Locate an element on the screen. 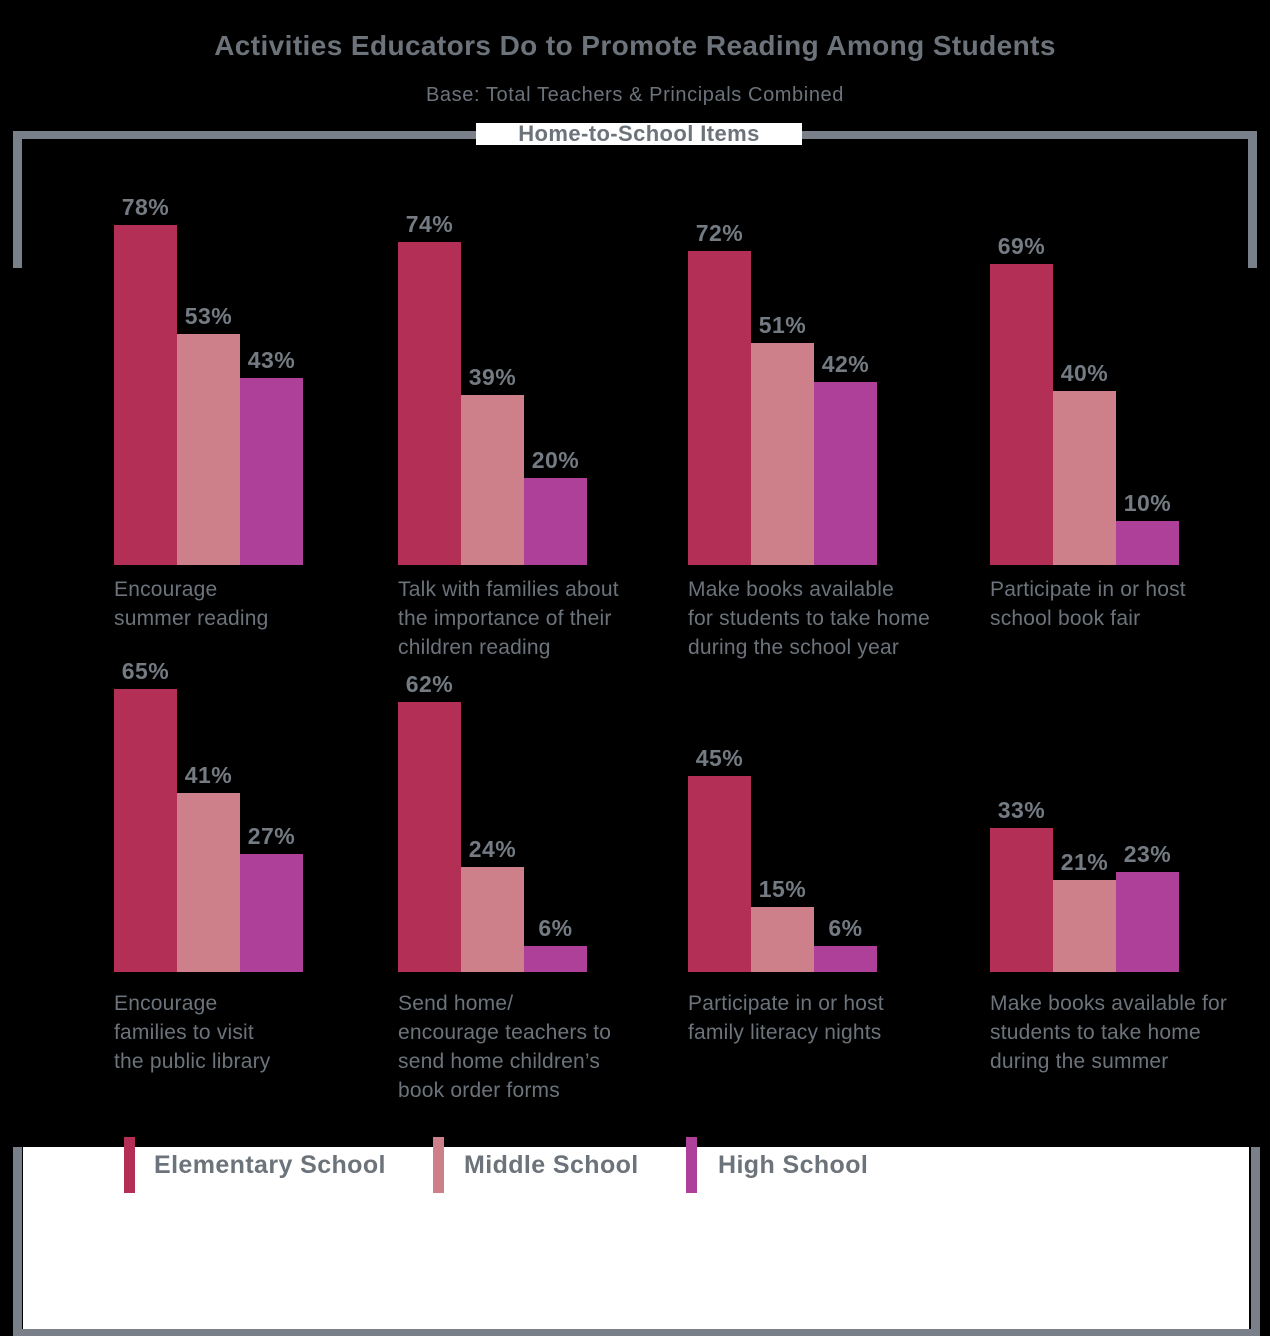 The height and width of the screenshot is (1336, 1270). top-bracket-right-arm is located at coordinates (1252, 199).